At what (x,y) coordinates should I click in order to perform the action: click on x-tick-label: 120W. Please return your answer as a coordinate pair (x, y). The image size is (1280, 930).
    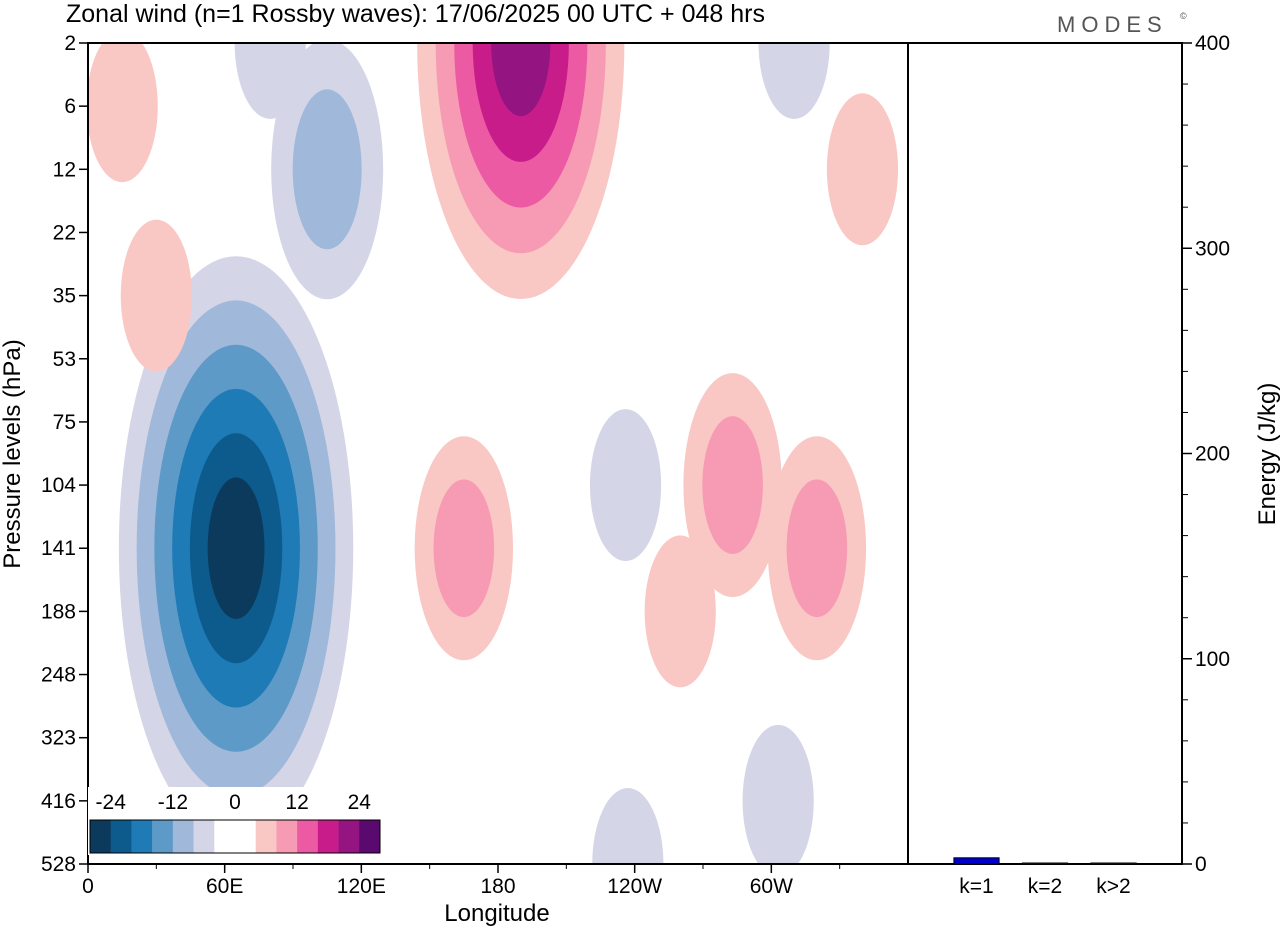
    Looking at the image, I should click on (634, 886).